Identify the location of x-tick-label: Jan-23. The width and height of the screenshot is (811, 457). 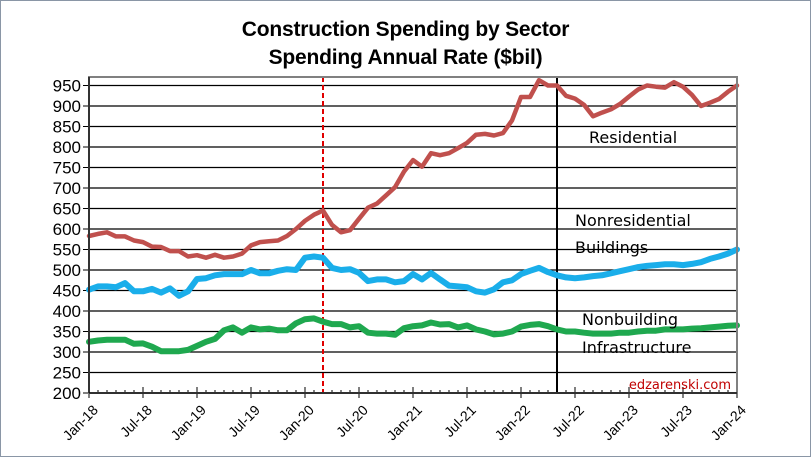
(620, 423).